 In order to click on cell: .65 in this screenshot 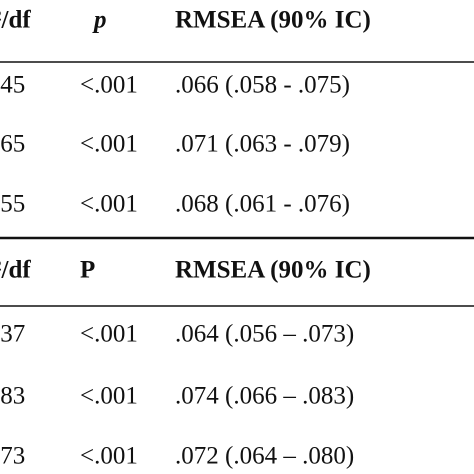, I will do `click(12, 144)`.